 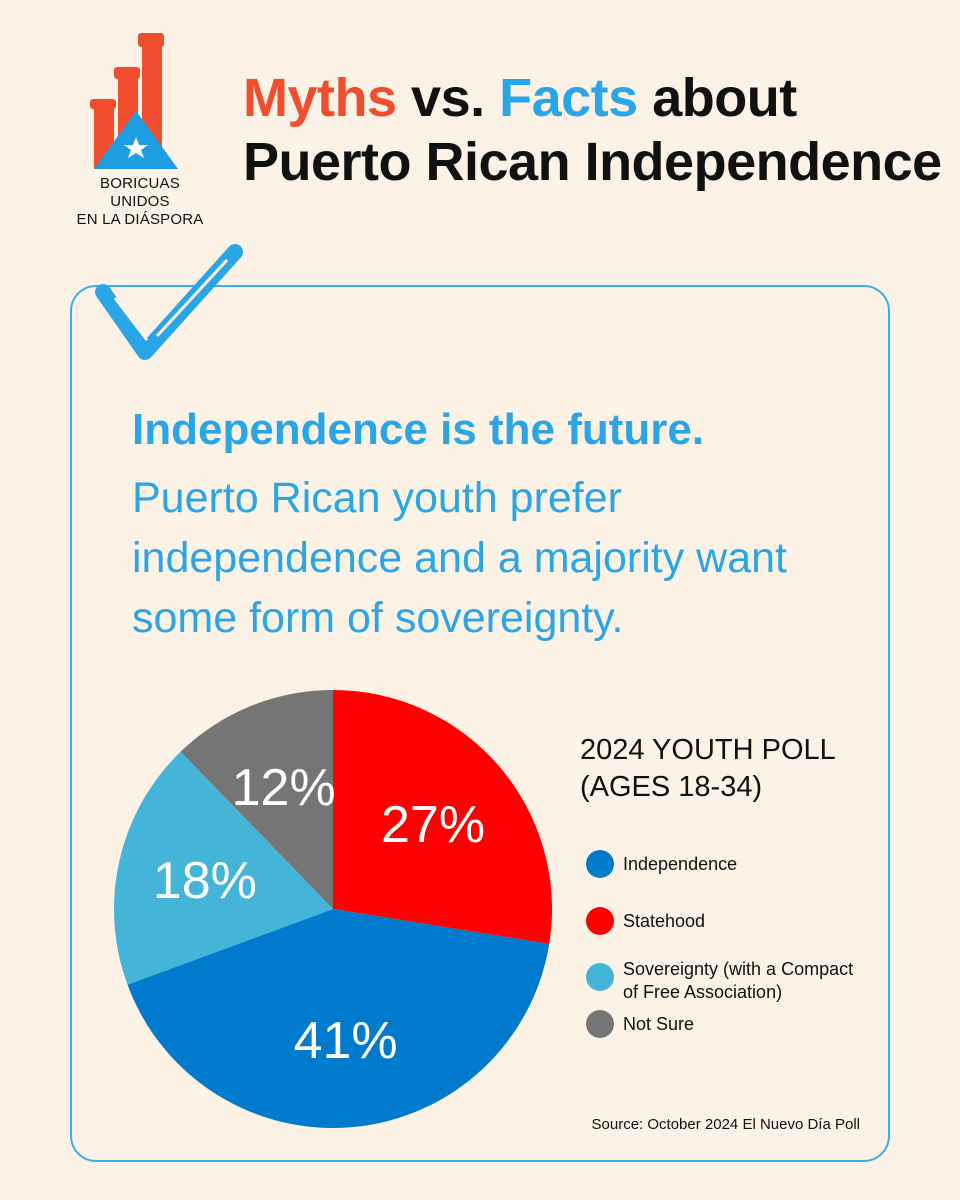 I want to click on pie-label-not: 12%, so click(x=284, y=788).